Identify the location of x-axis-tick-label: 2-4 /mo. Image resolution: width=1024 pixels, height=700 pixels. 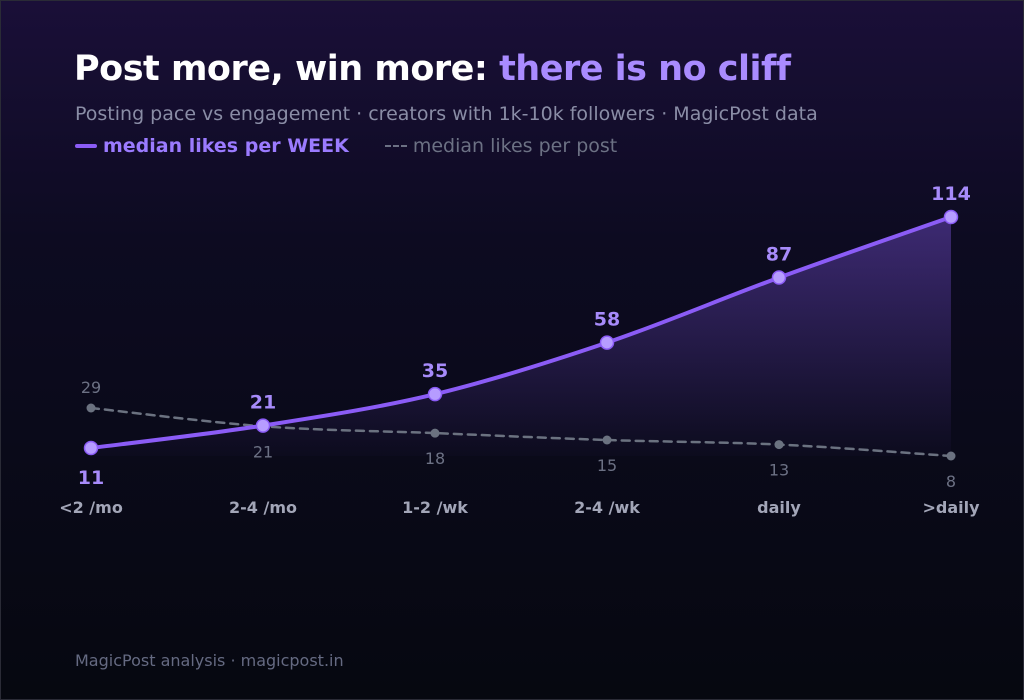
(263, 507).